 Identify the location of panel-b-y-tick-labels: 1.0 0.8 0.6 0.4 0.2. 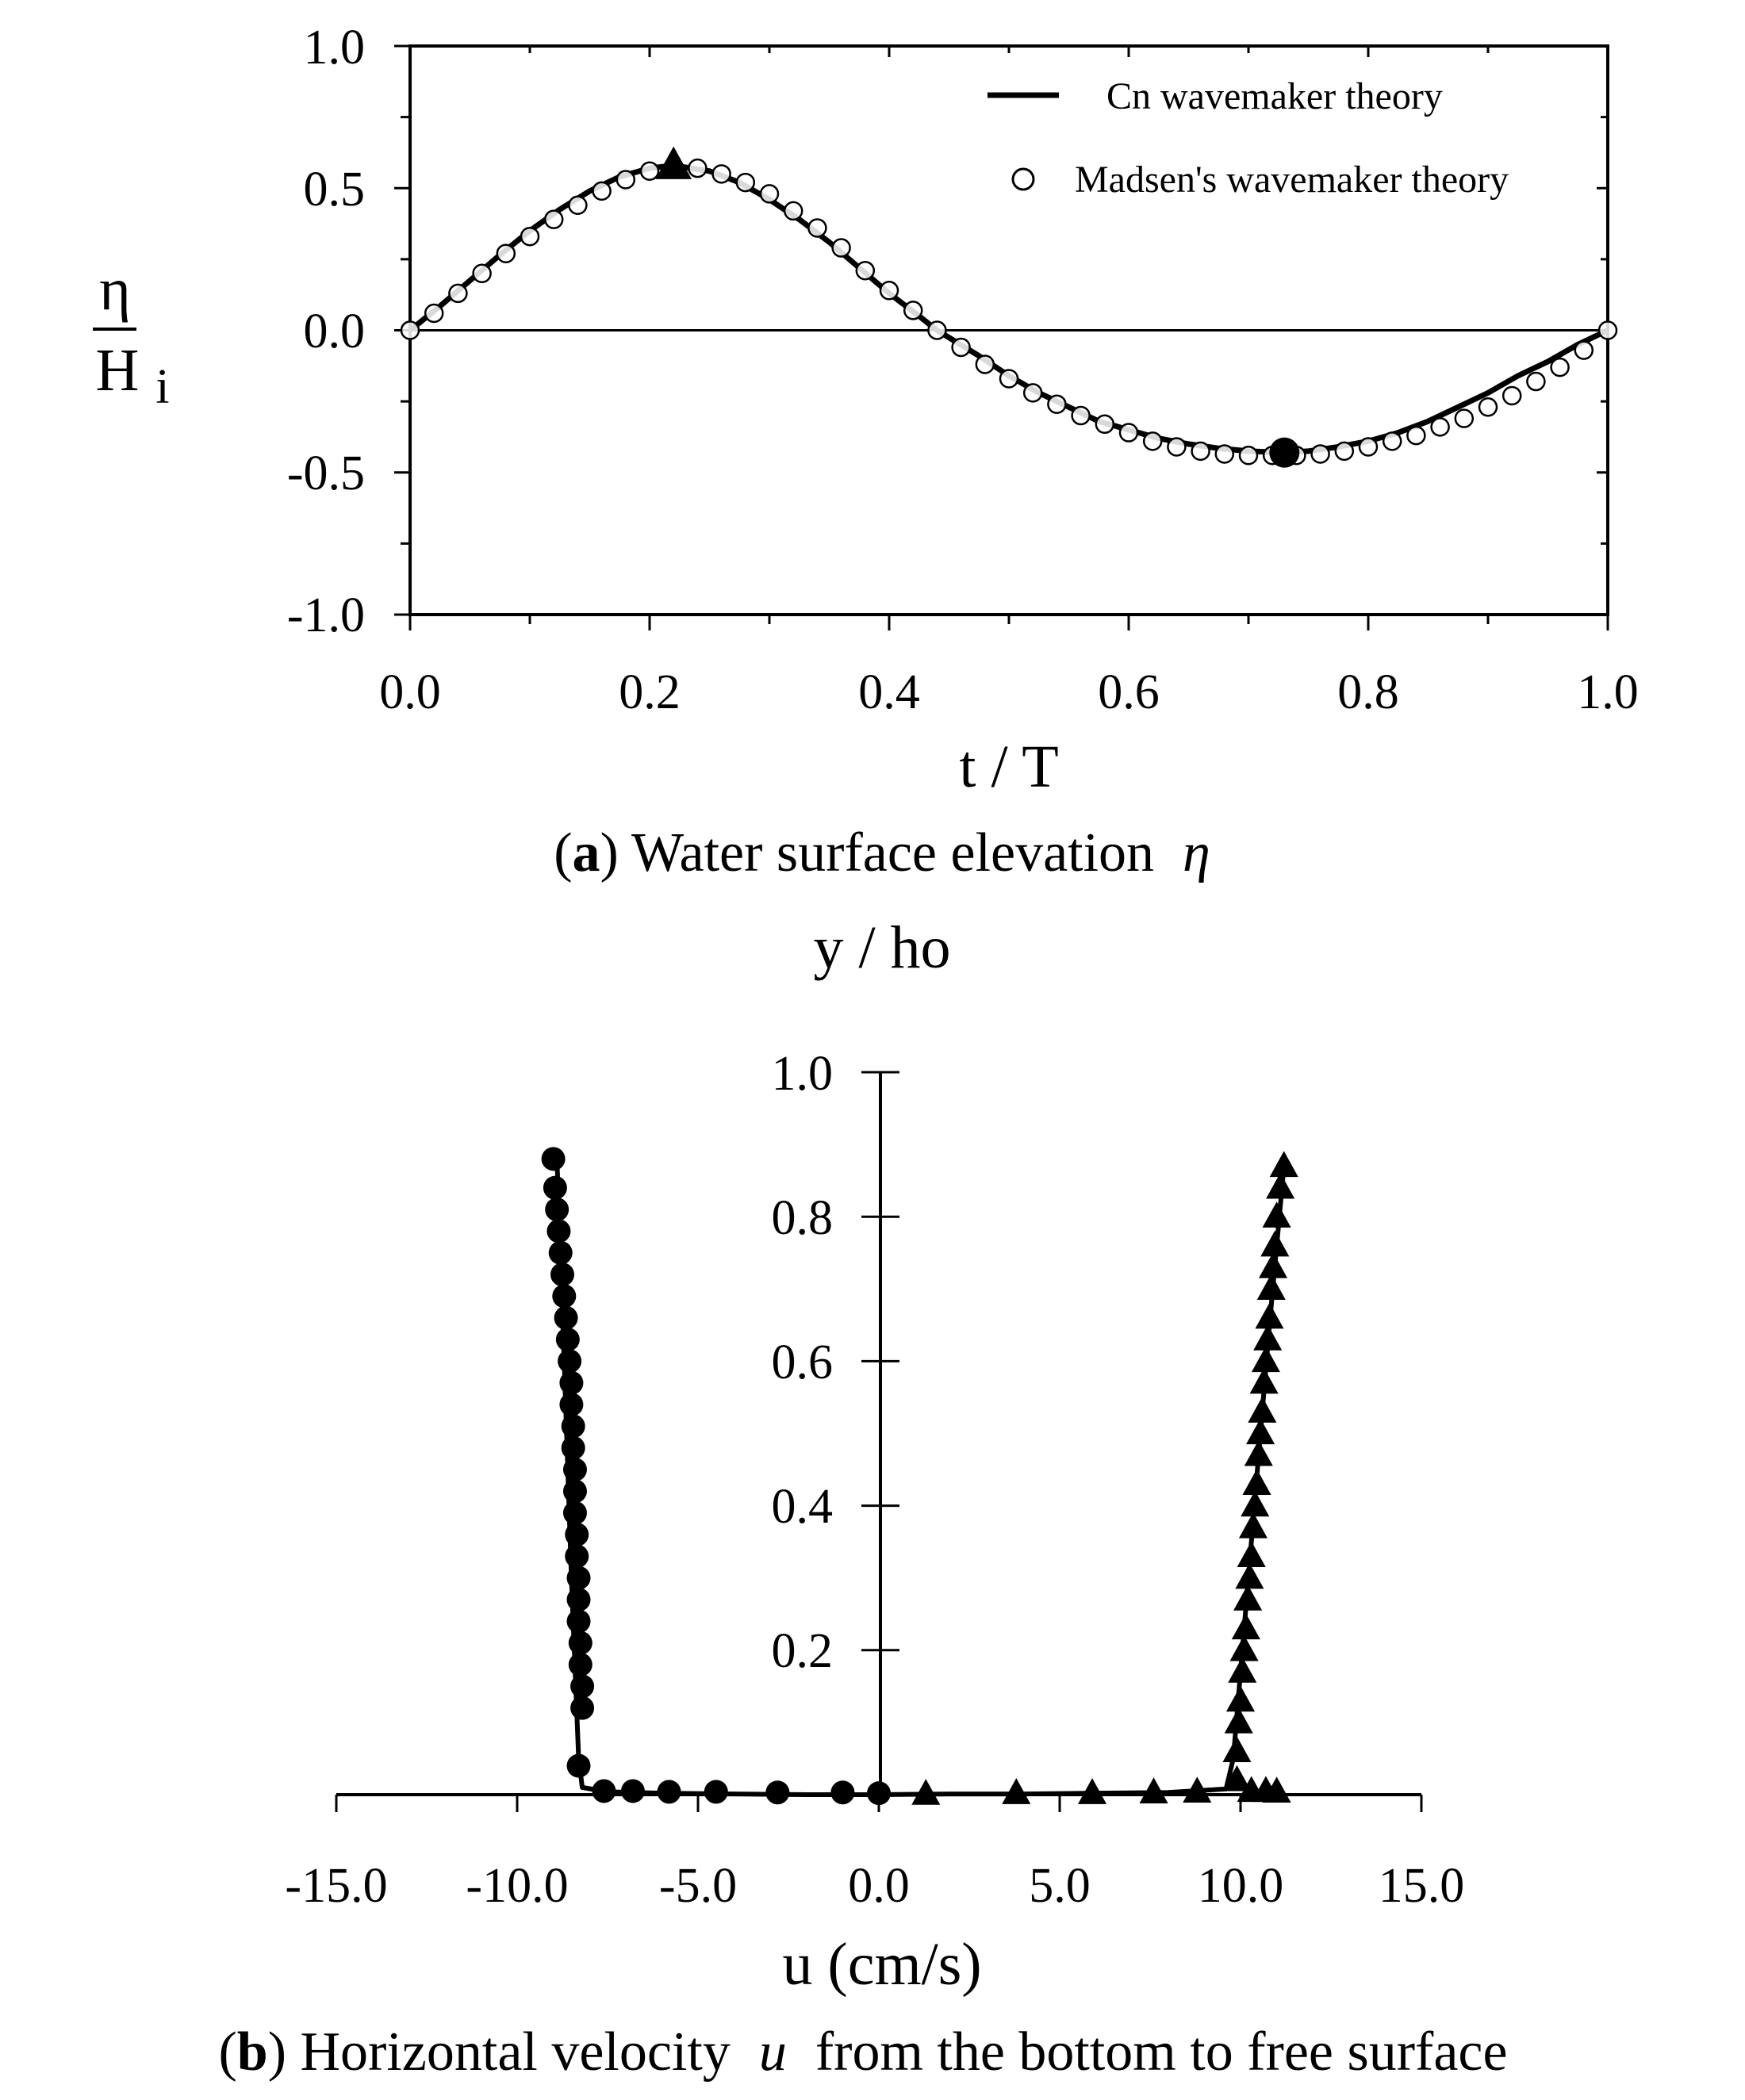
(803, 1363).